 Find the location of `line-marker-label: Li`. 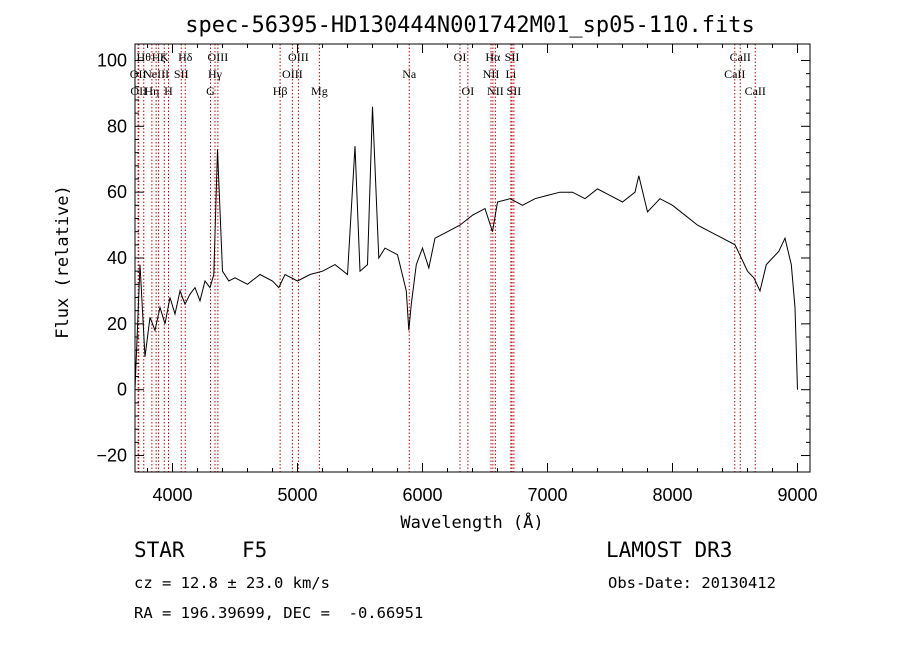

line-marker-label: Li is located at coordinates (511, 74).